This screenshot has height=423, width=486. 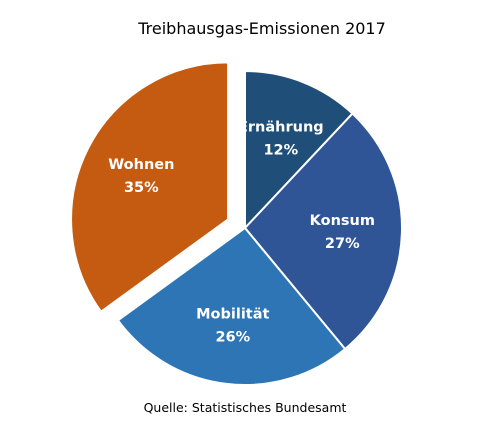 I want to click on slice-value-konsum: 27%, so click(x=342, y=244).